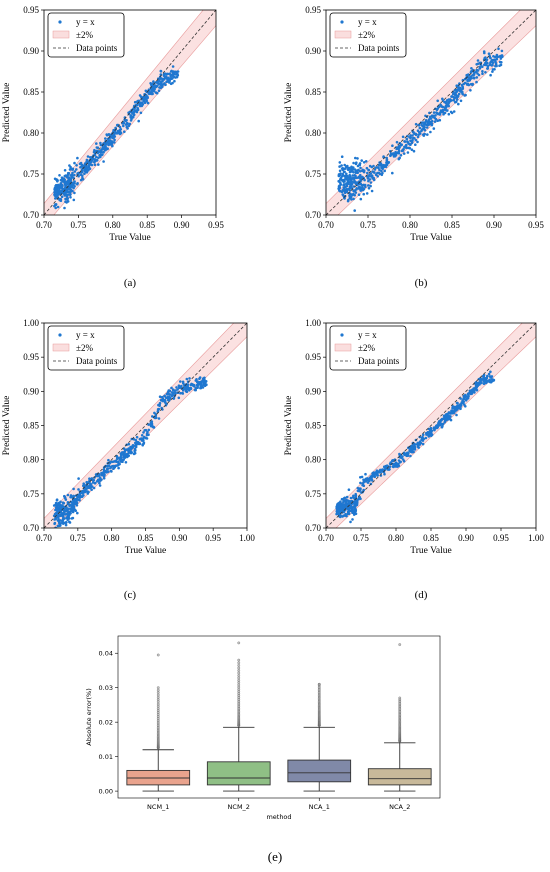 The height and width of the screenshot is (872, 550). I want to click on panel-label: (a), so click(130, 283).